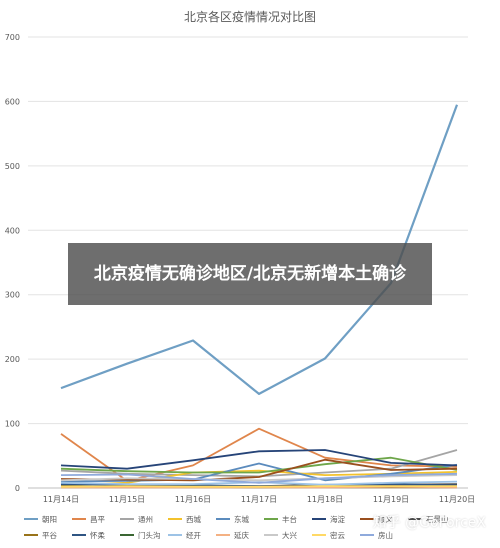 This screenshot has width=500, height=548. I want to click on legend-label: 门头沟, so click(149, 535).